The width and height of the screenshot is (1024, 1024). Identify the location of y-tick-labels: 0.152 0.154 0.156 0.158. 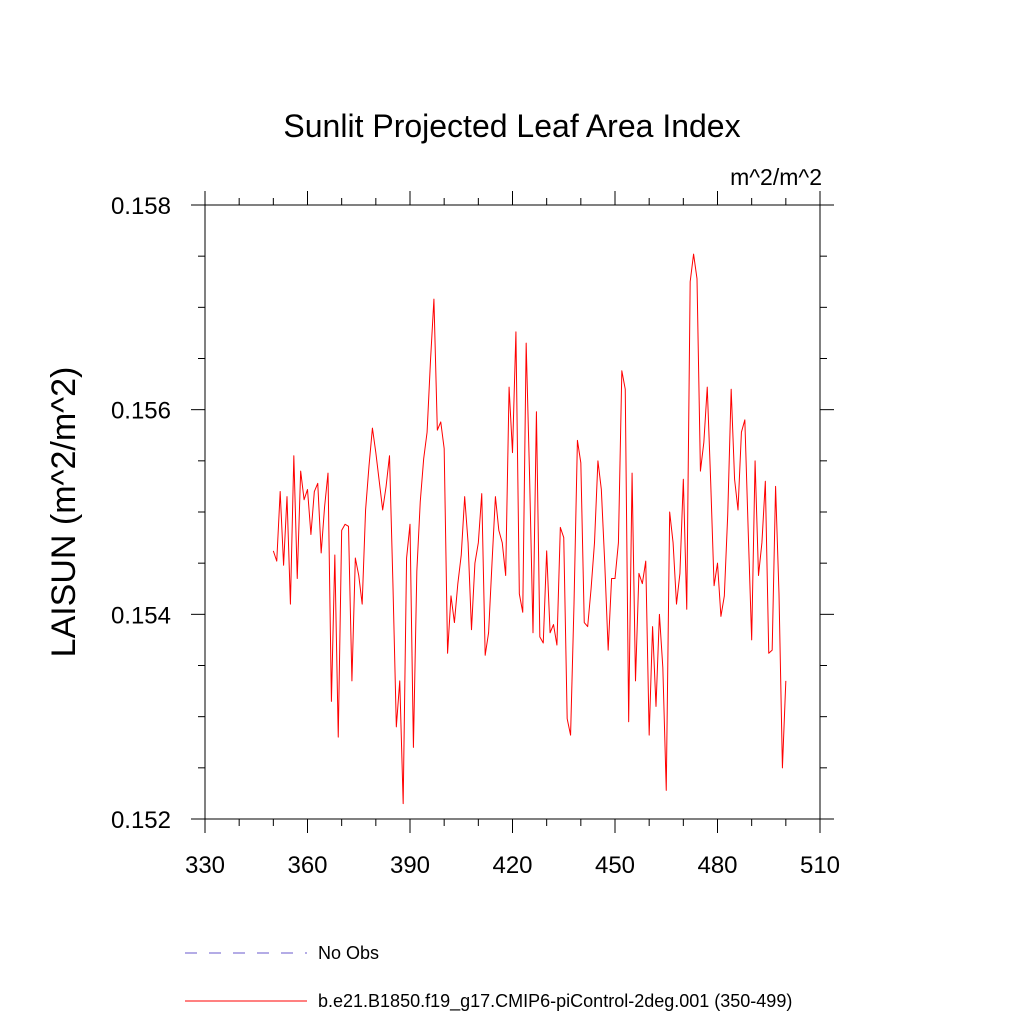
(141, 513).